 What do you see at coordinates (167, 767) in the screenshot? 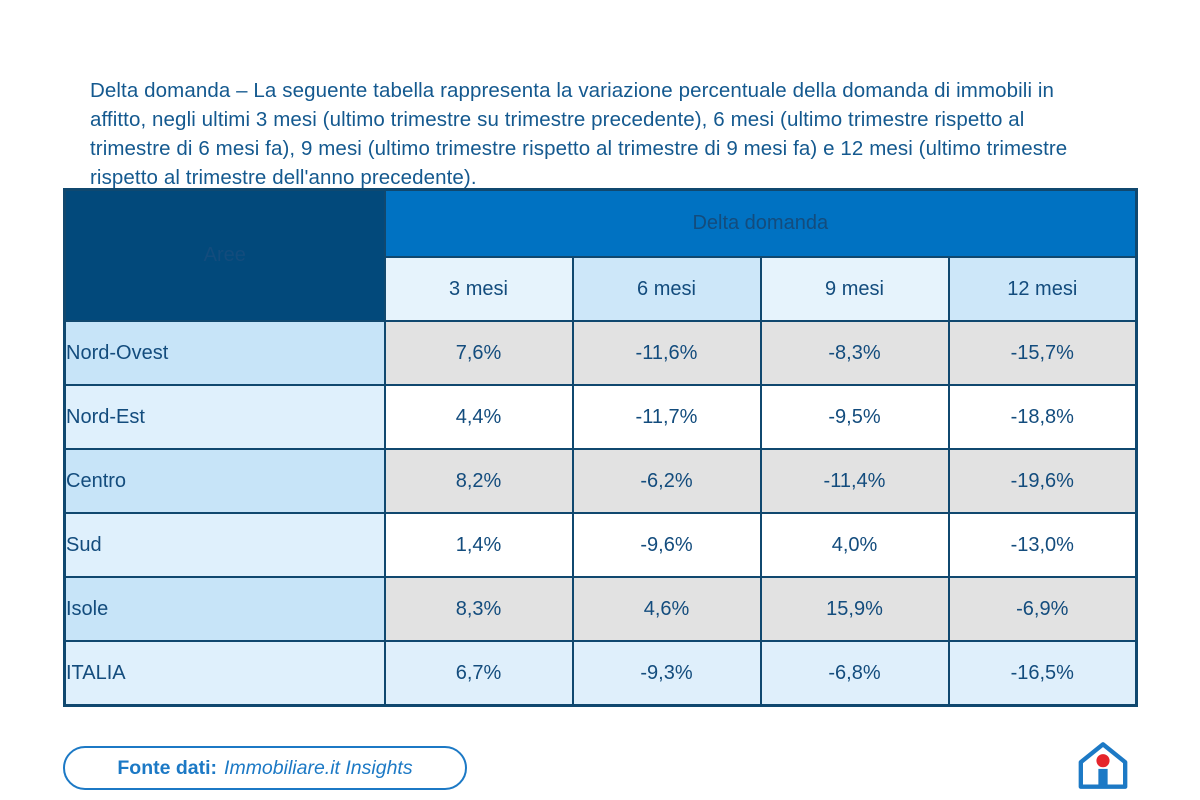
I see `source-label: Fonte dati:` at bounding box center [167, 767].